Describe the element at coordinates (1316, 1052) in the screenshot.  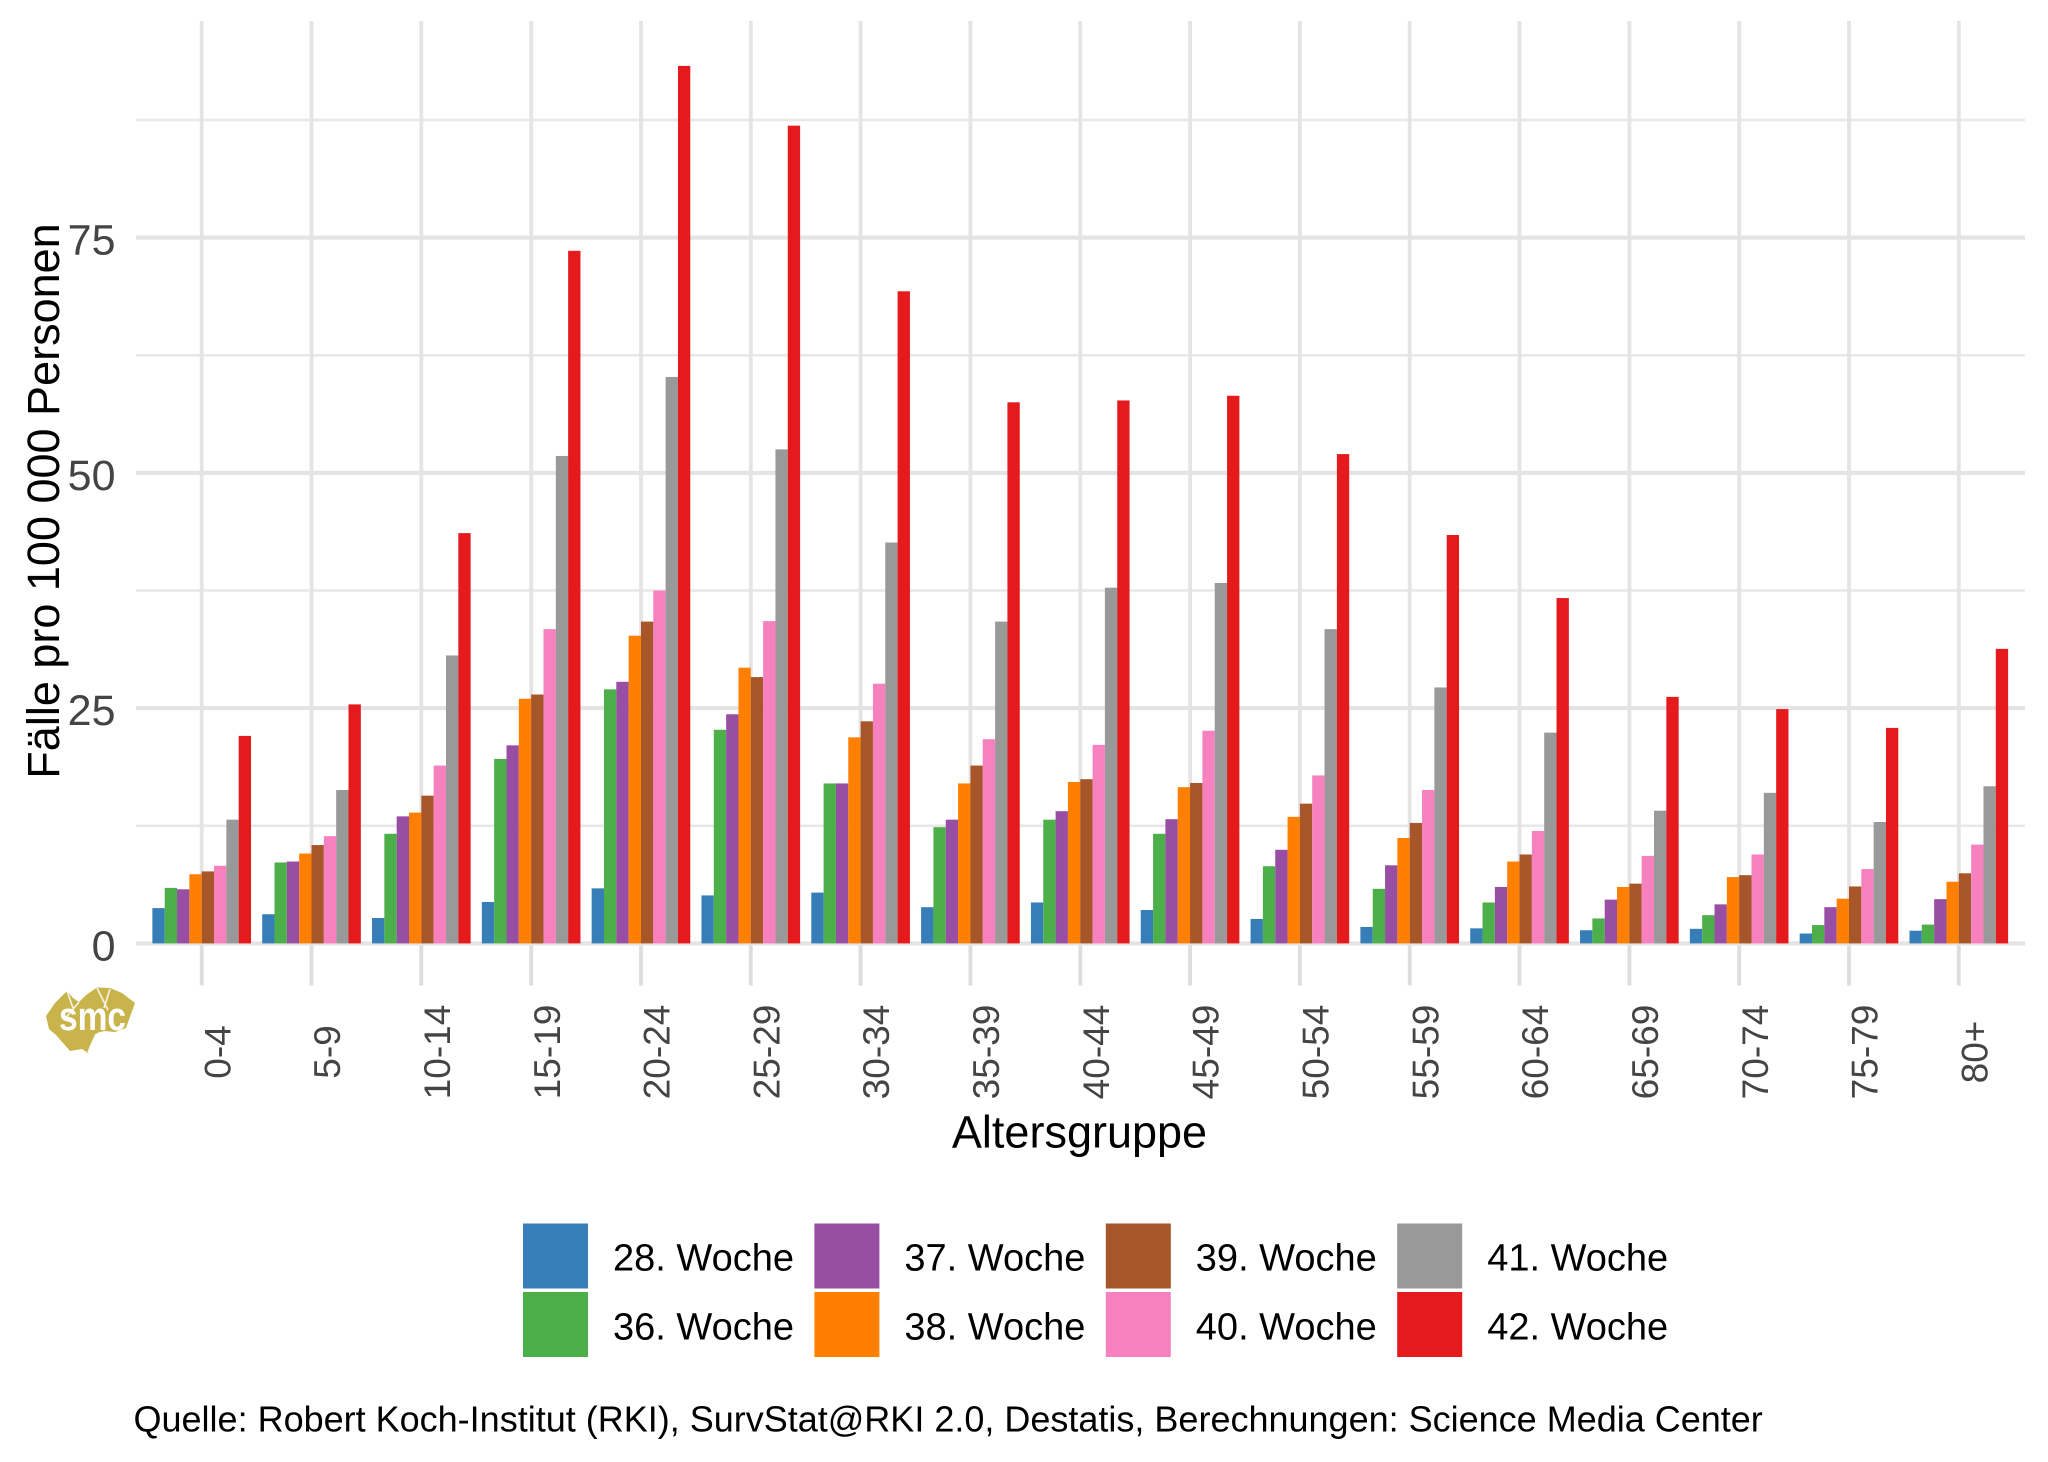
I see `svg-text: 50-54` at that location.